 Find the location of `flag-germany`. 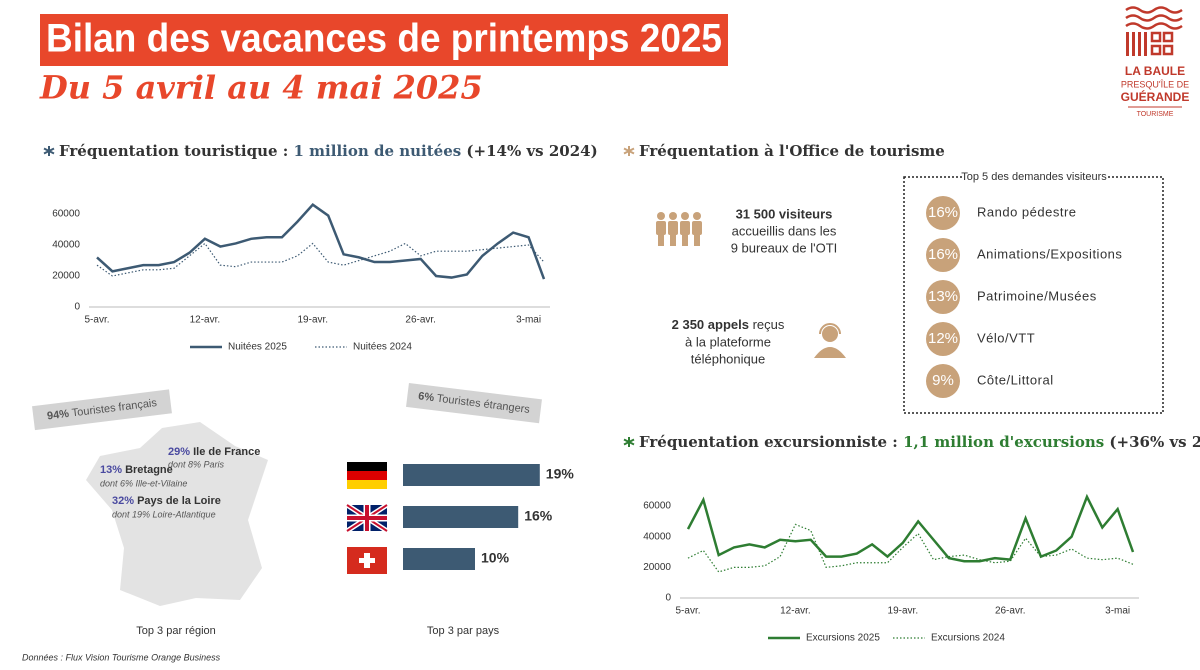

flag-germany is located at coordinates (367, 475).